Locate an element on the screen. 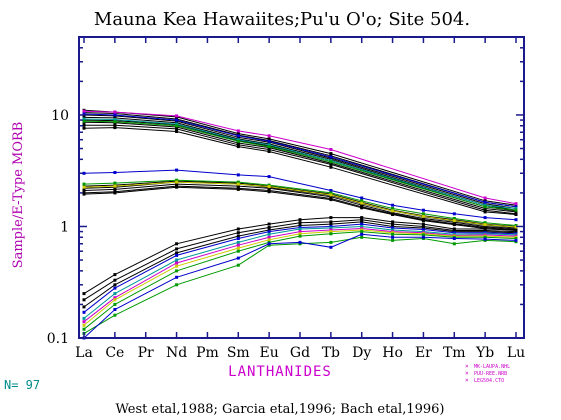  legend: × MK-LAUPA.NHL × PUU-REE.NRB × LEG504.CTO is located at coordinates (487, 373).